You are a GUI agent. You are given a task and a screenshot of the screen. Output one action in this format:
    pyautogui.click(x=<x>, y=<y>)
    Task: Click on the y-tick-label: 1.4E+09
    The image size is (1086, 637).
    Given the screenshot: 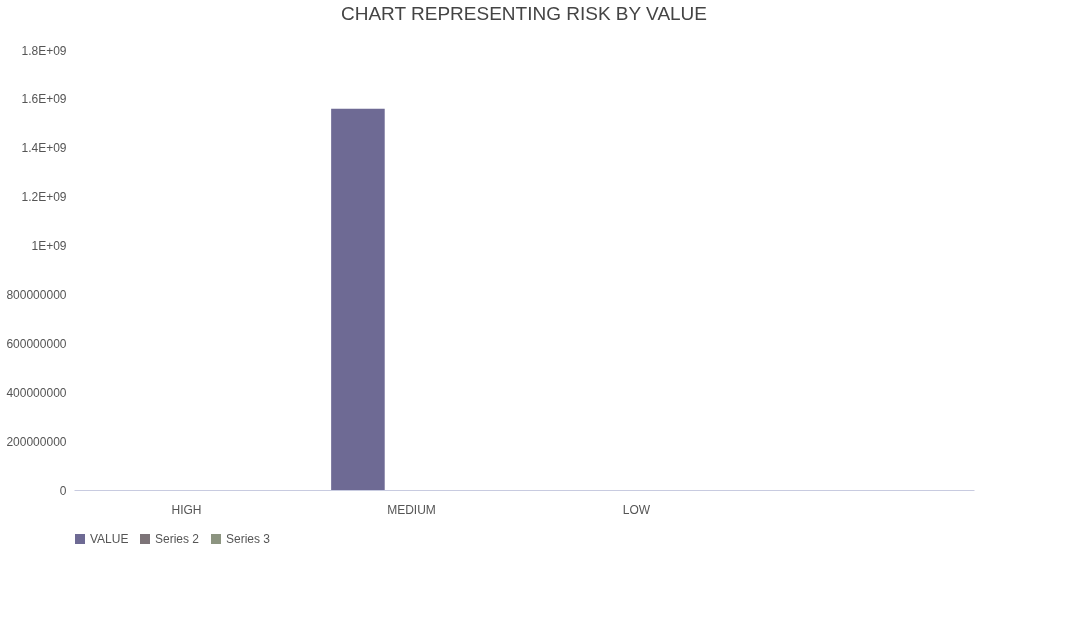 What is the action you would take?
    pyautogui.click(x=44, y=148)
    